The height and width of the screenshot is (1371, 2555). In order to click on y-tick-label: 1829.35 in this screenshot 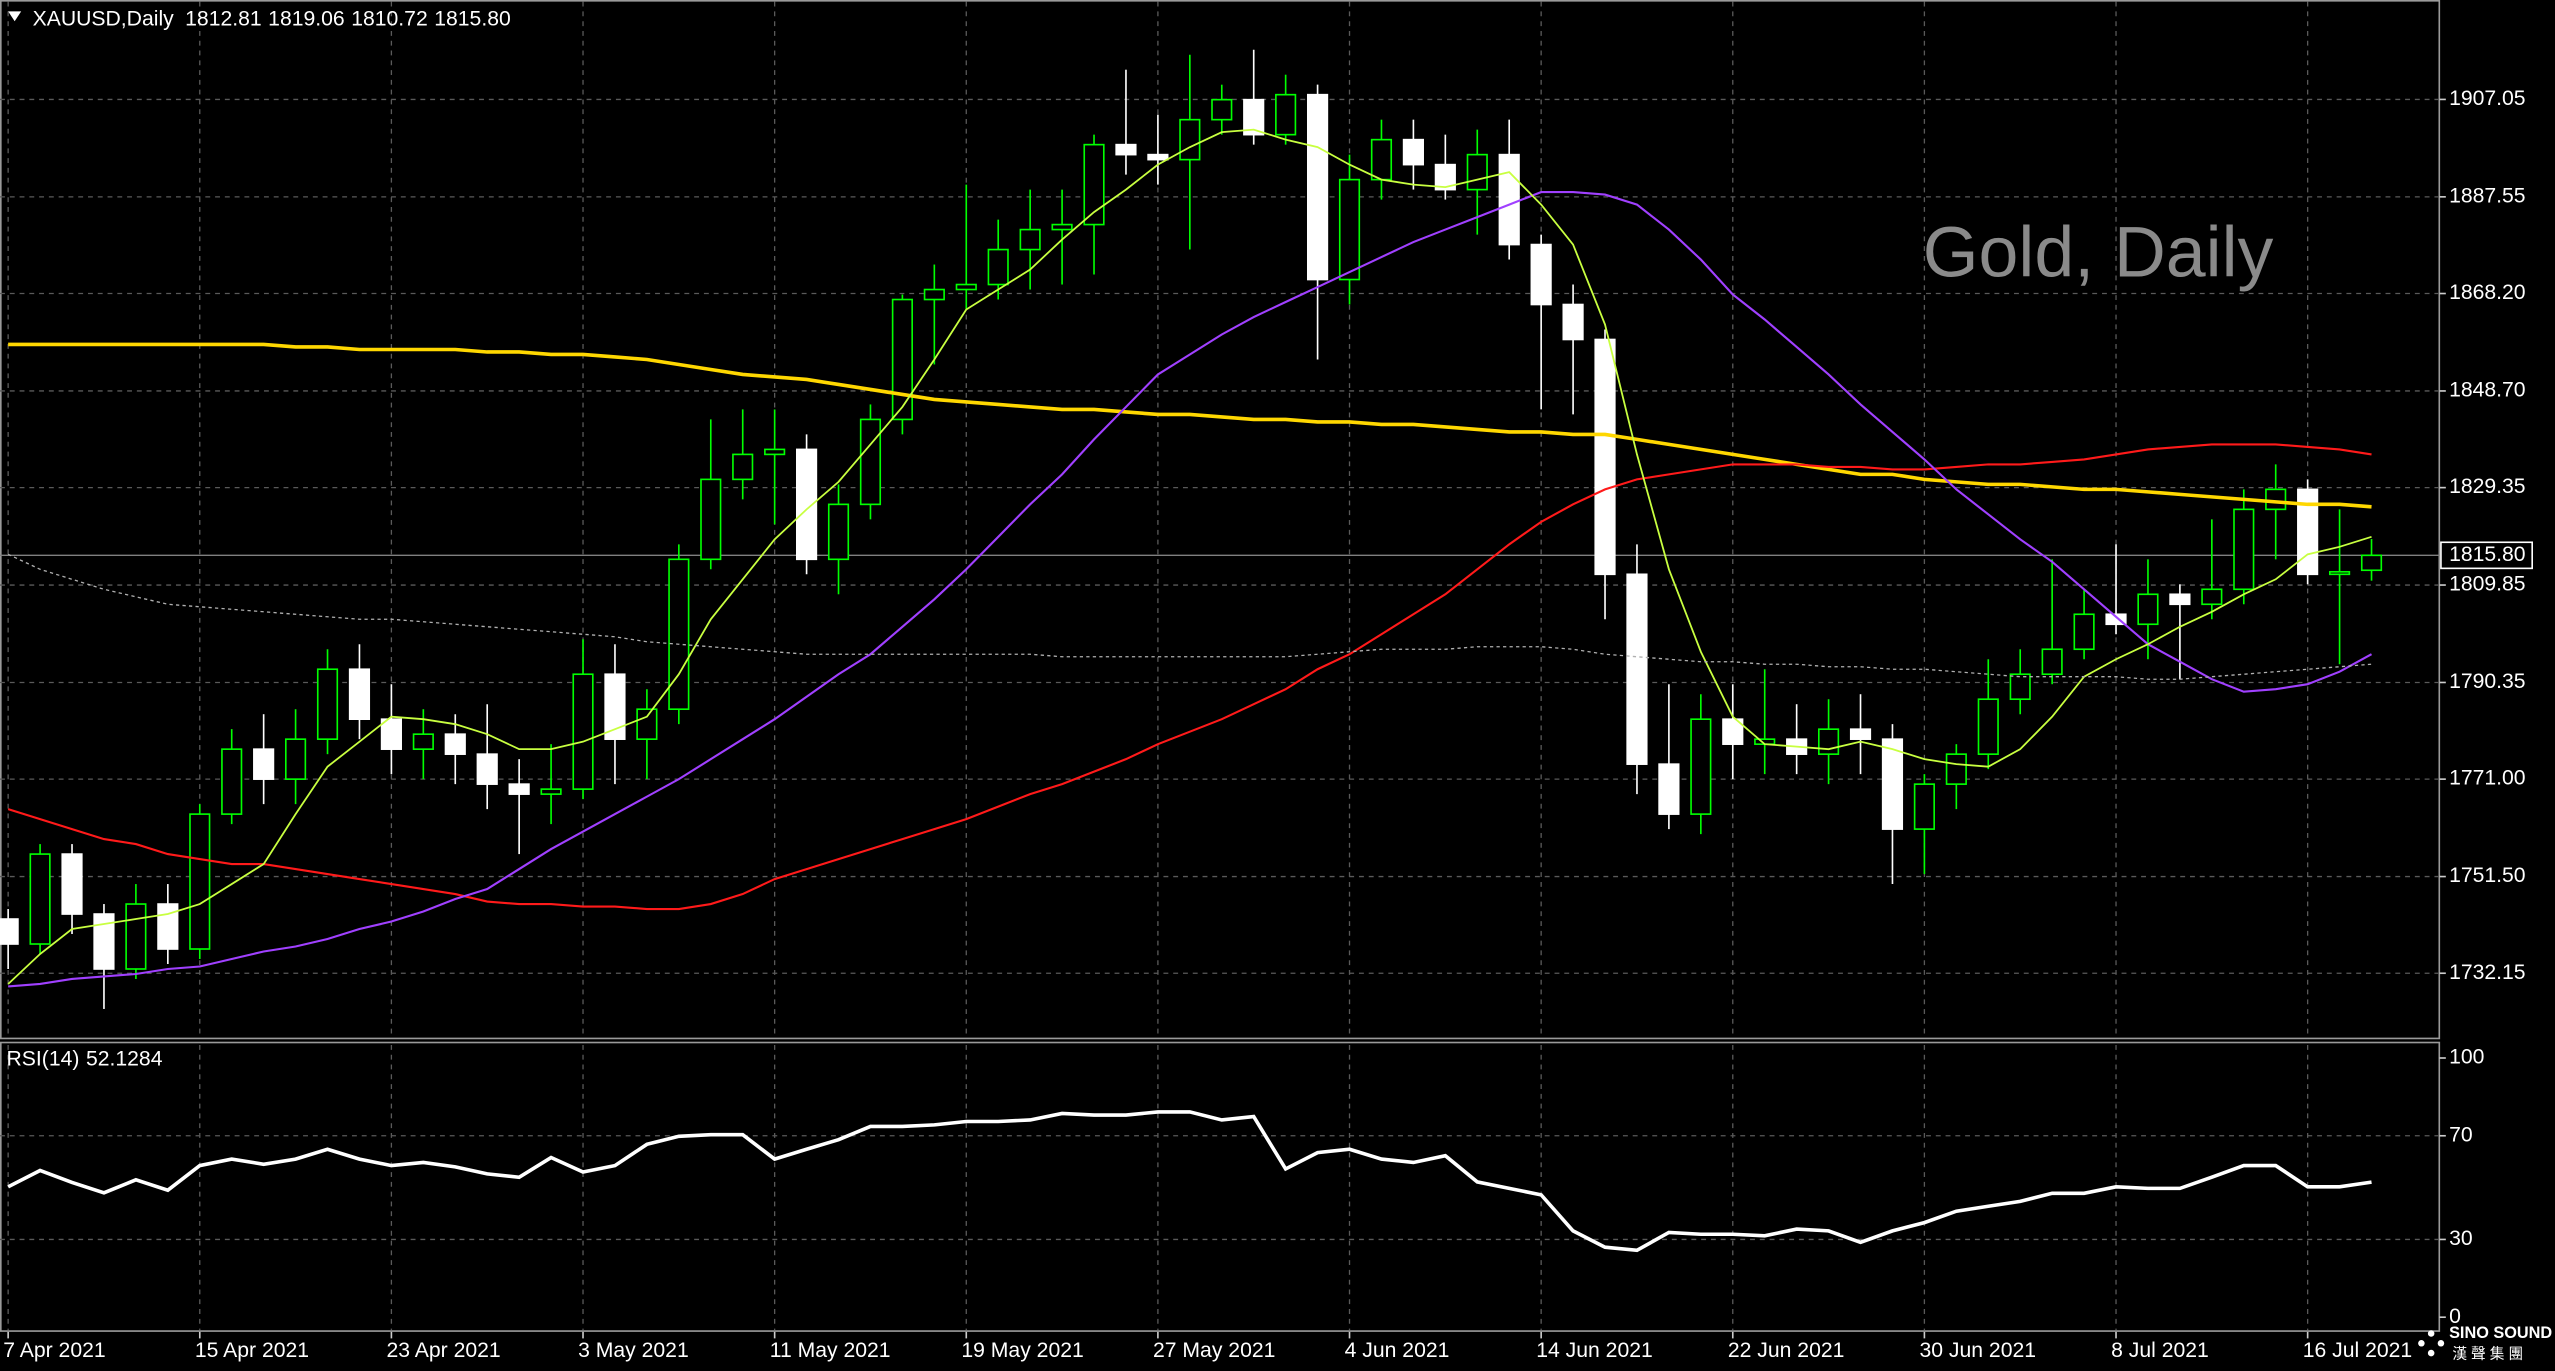, I will do `click(2487, 486)`.